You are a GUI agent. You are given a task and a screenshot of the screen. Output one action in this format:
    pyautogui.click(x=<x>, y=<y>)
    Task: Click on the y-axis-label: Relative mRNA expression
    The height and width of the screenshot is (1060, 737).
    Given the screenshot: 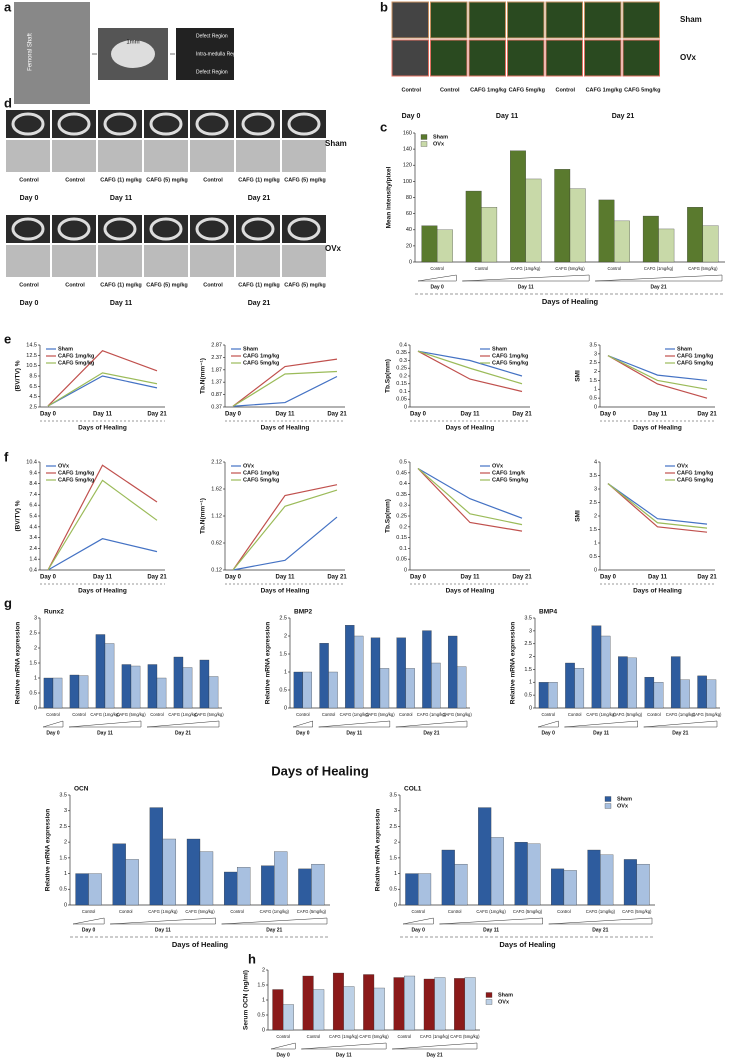 What is the action you would take?
    pyautogui.click(x=513, y=663)
    